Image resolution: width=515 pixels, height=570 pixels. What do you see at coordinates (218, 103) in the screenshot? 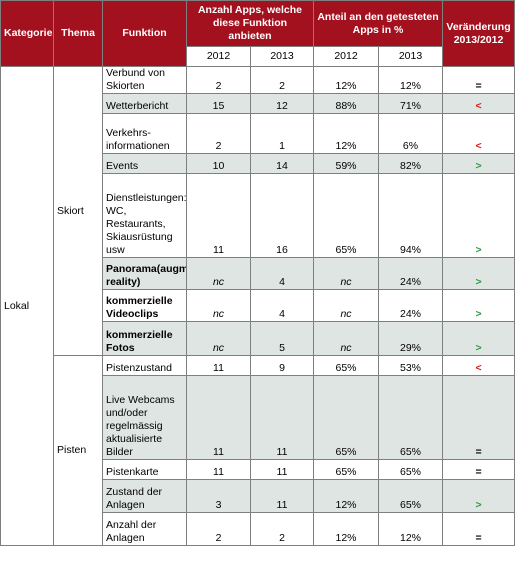
I see `apps-2012-cell: 15` at bounding box center [218, 103].